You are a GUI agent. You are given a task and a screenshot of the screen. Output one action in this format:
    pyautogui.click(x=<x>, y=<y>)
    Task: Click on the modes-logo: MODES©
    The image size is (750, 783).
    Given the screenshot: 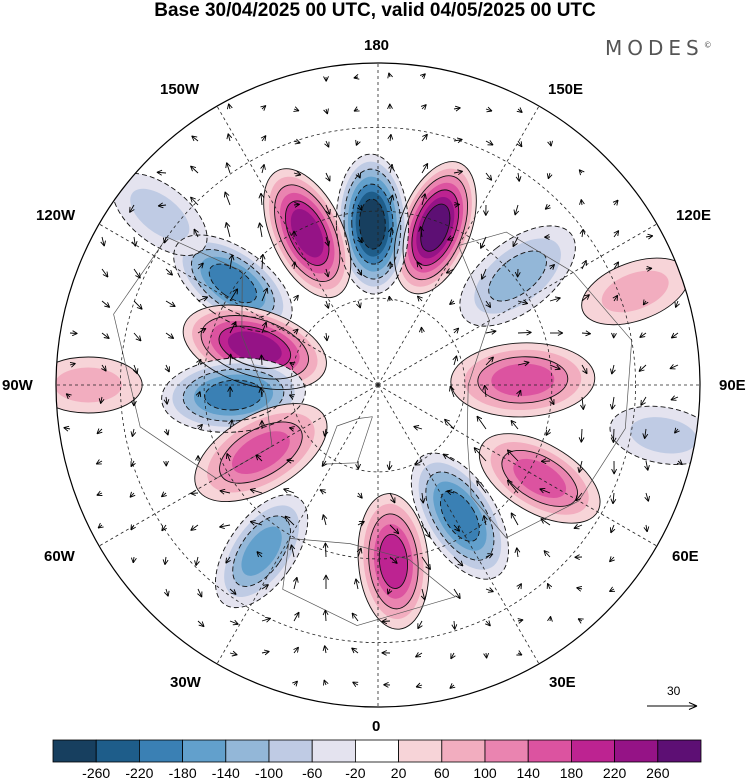 What is the action you would take?
    pyautogui.click(x=658, y=48)
    